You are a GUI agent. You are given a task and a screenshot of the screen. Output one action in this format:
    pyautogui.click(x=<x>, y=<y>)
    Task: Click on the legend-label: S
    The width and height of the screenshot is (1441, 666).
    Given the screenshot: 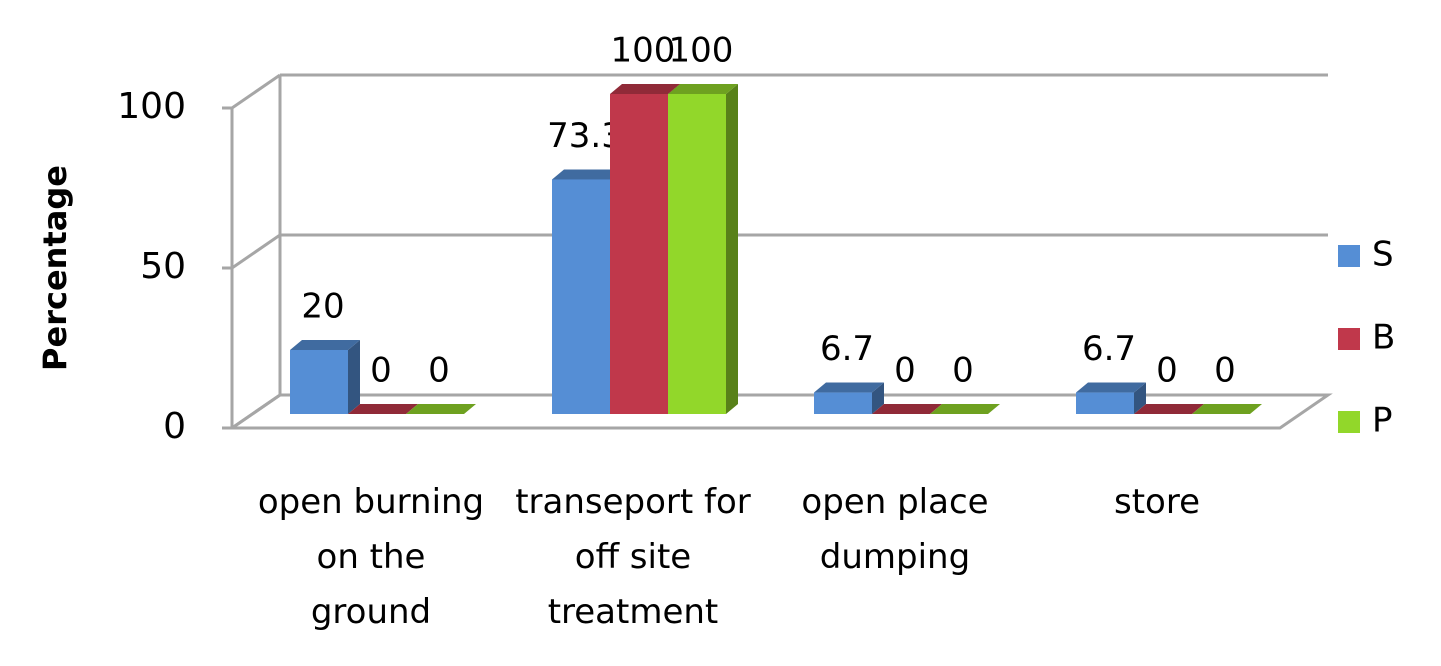 What is the action you would take?
    pyautogui.click(x=1383, y=255)
    